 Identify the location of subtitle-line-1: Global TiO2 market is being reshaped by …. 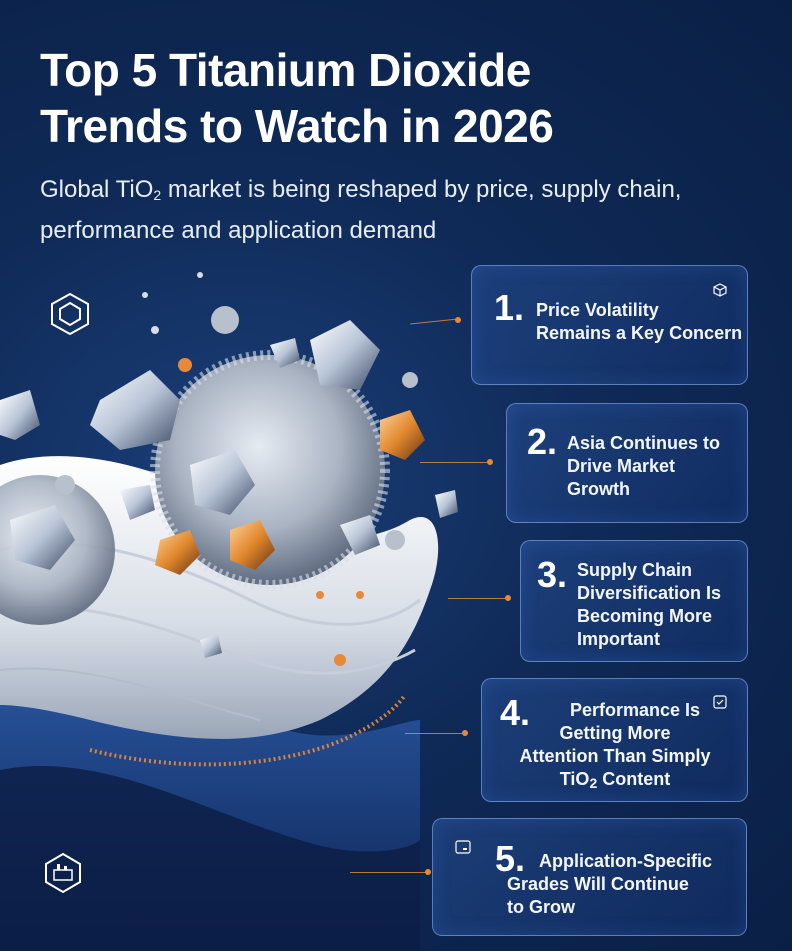
(361, 189).